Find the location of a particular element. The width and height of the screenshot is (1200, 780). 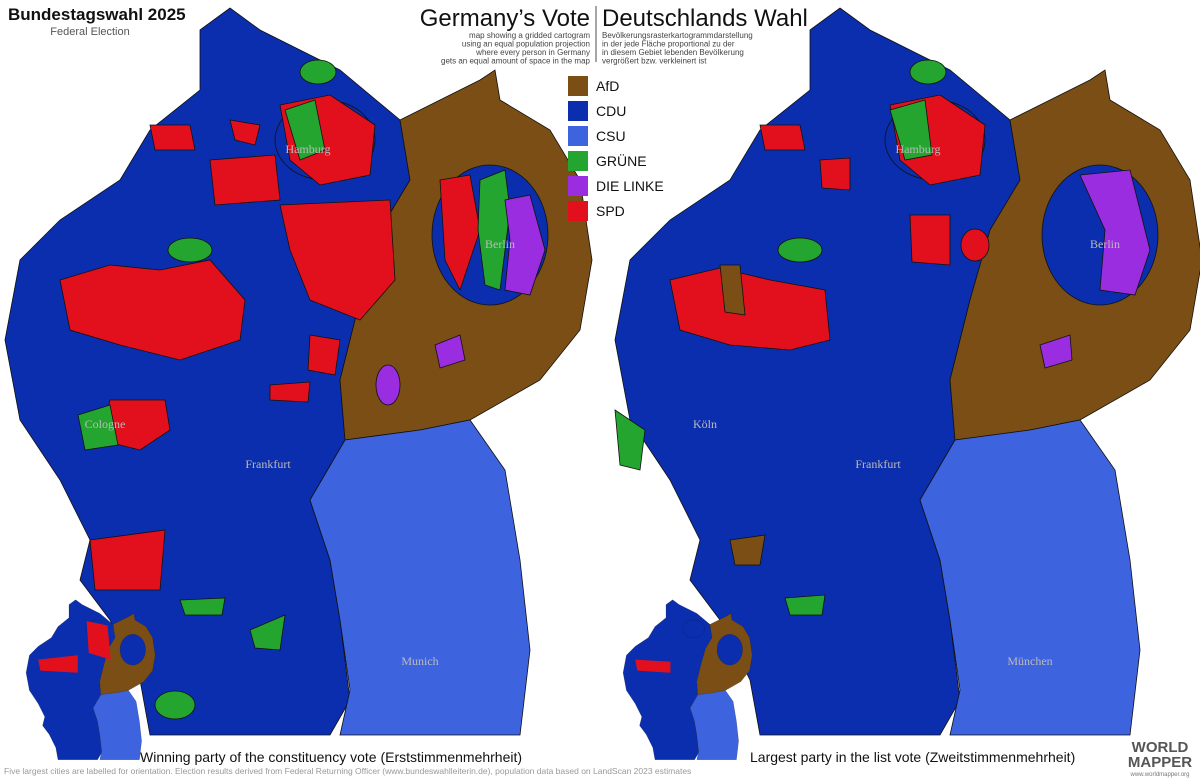

description-en: where every person in Germany is located at coordinates (532, 52).